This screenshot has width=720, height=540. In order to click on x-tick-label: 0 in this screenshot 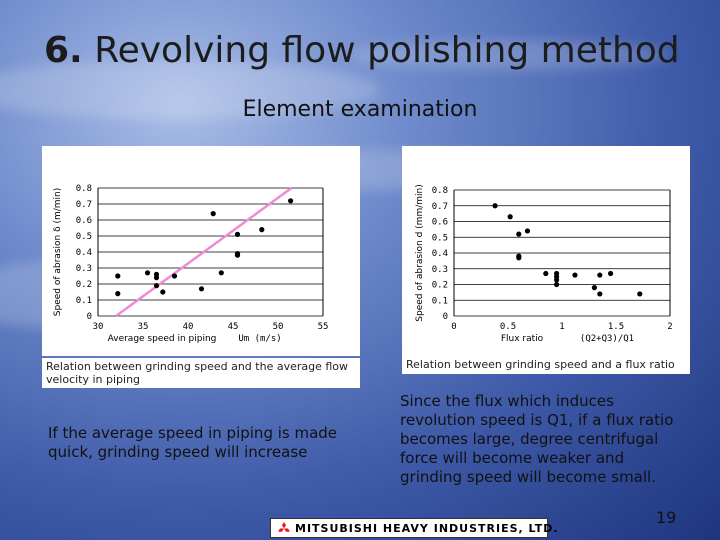, I will do `click(453, 327)`.